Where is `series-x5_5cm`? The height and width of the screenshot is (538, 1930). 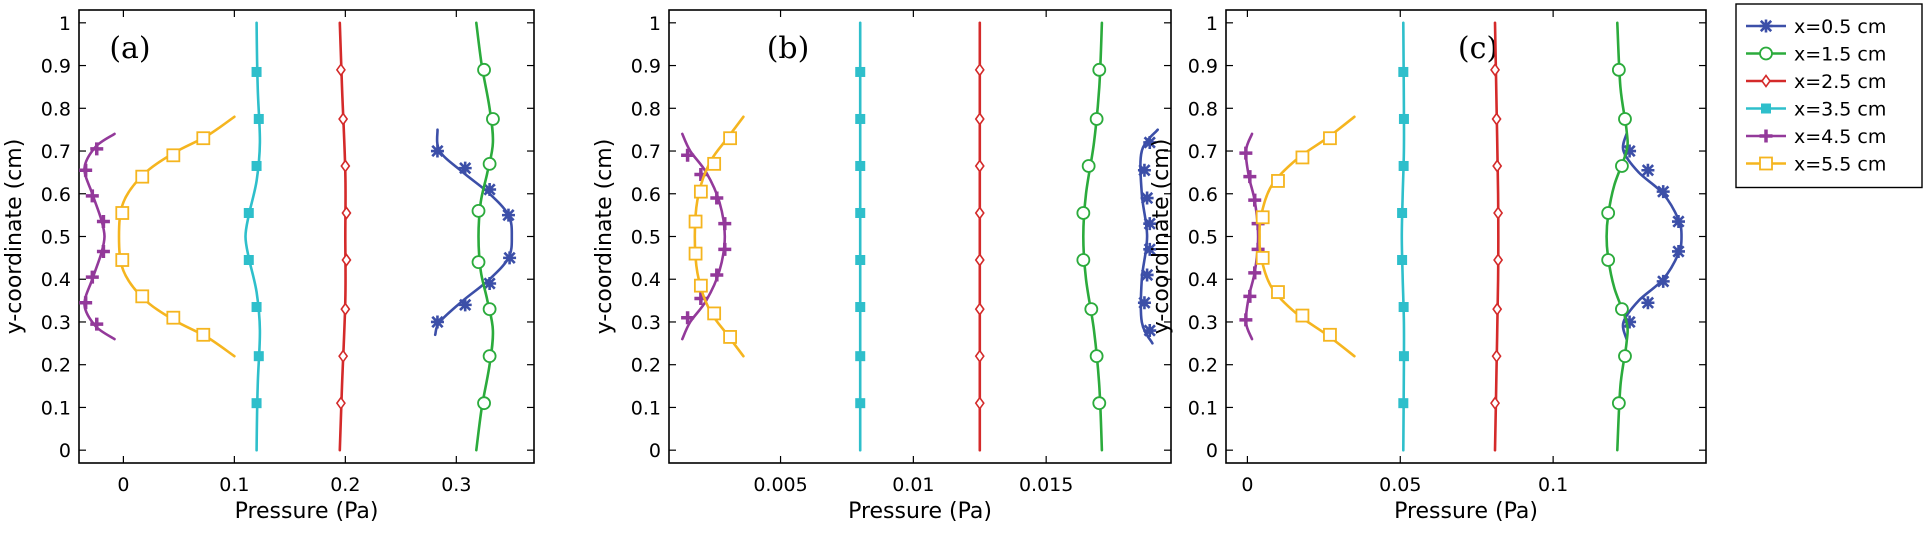
series-x5_5cm is located at coordinates (716, 236).